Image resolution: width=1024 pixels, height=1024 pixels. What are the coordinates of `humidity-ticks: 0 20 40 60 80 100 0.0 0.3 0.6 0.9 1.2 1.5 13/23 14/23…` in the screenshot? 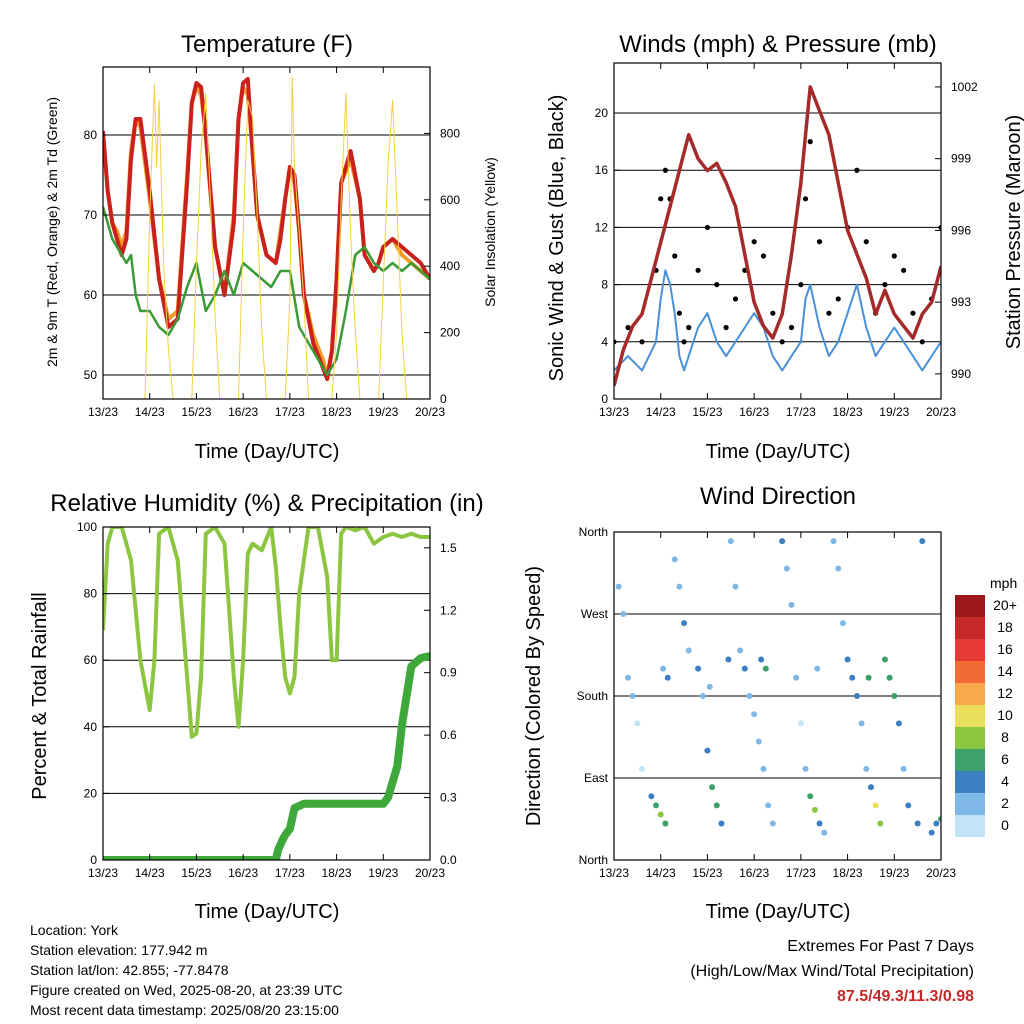 It's located at (267, 700).